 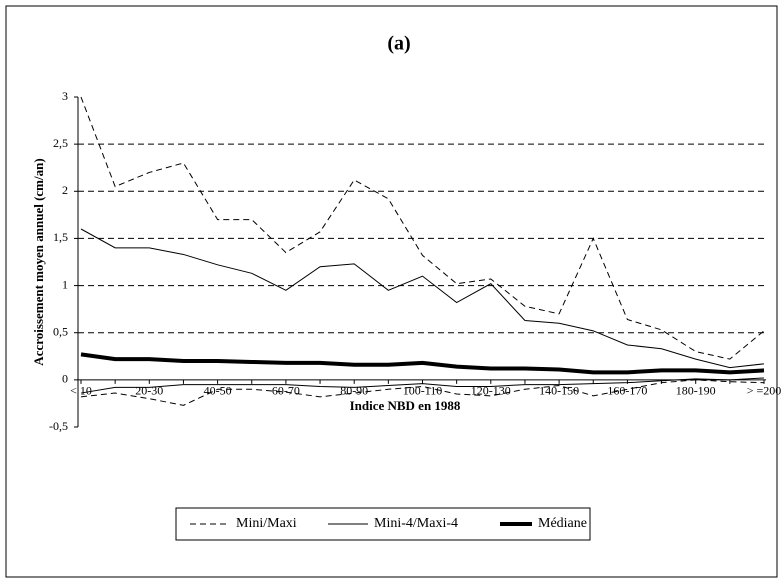 I want to click on y-tick-label: 2, so click(x=65, y=190).